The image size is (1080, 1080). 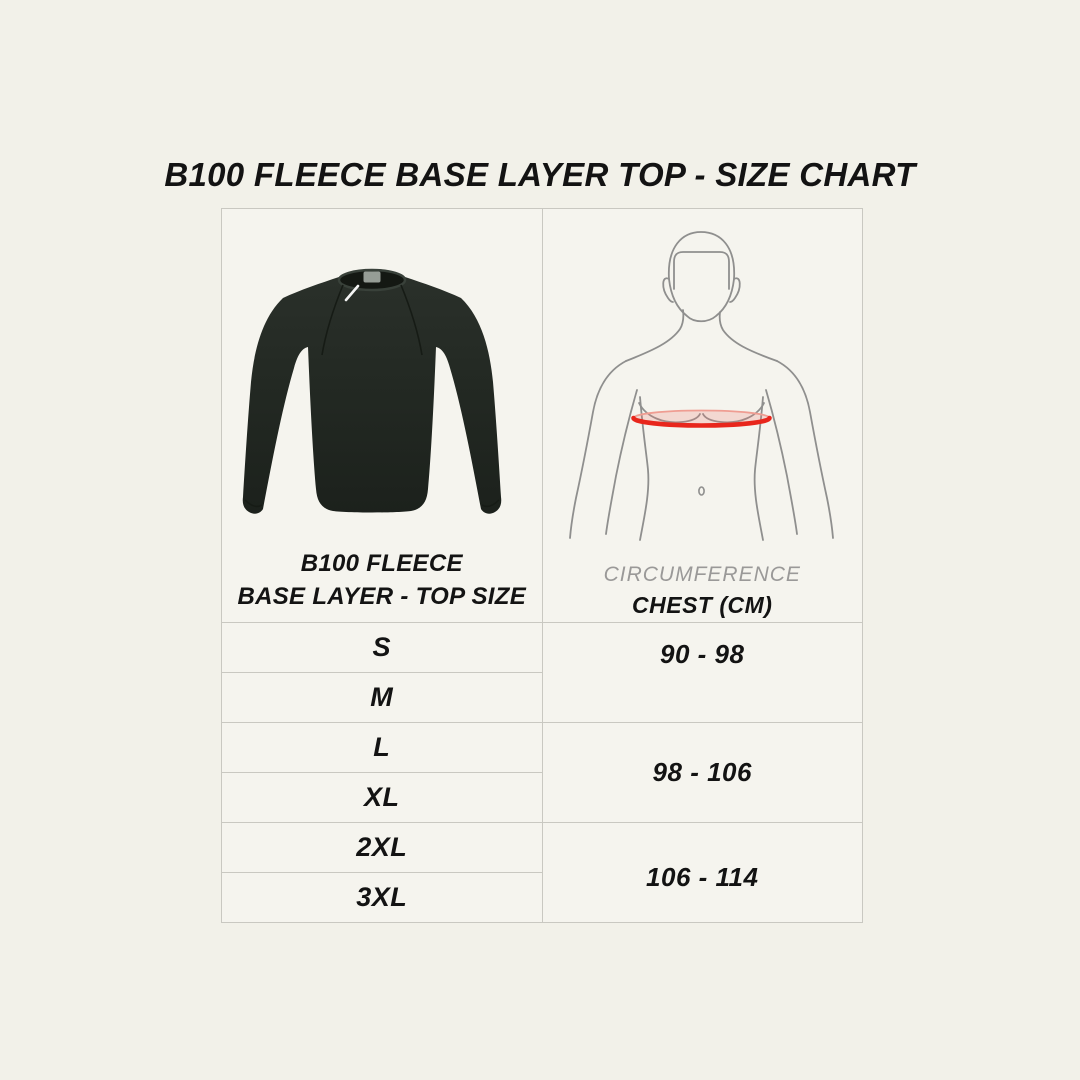 What do you see at coordinates (381, 580) in the screenshot?
I see `product-caption: B100 FLEECE BASE LAYER - TOP SIZE` at bounding box center [381, 580].